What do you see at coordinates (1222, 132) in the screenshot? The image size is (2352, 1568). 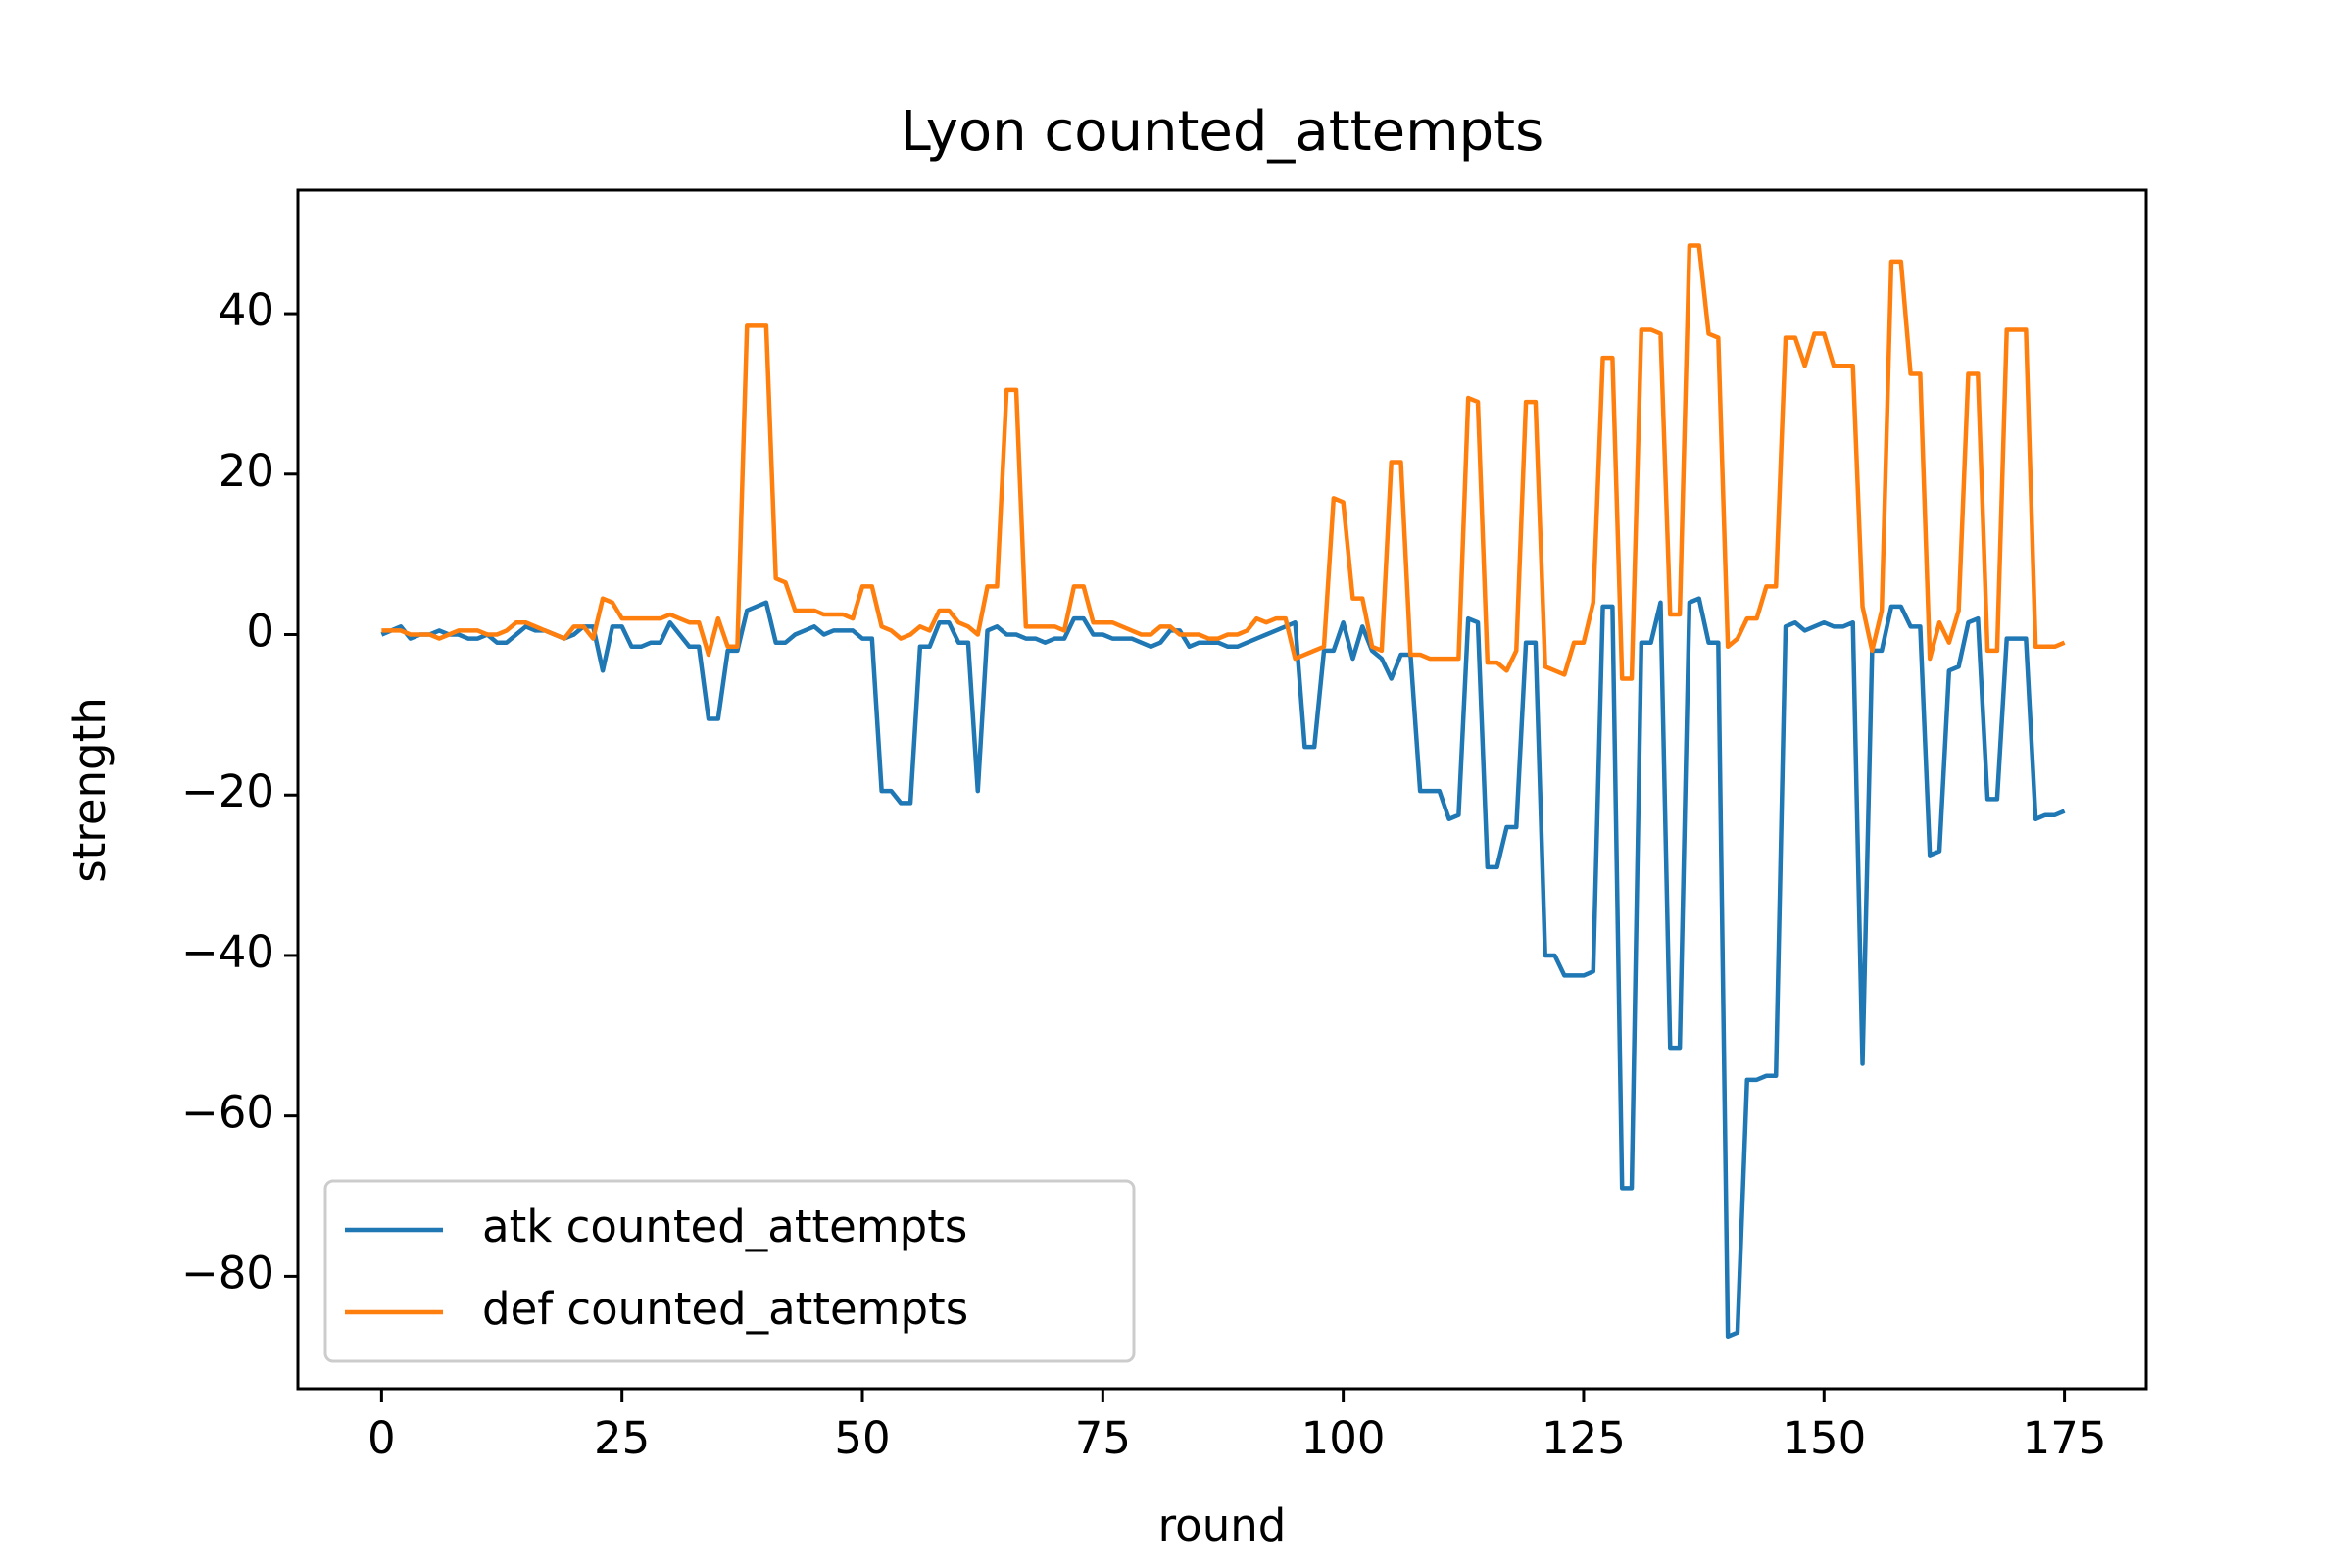 I see `chart-title: Lyon counted_attempts` at bounding box center [1222, 132].